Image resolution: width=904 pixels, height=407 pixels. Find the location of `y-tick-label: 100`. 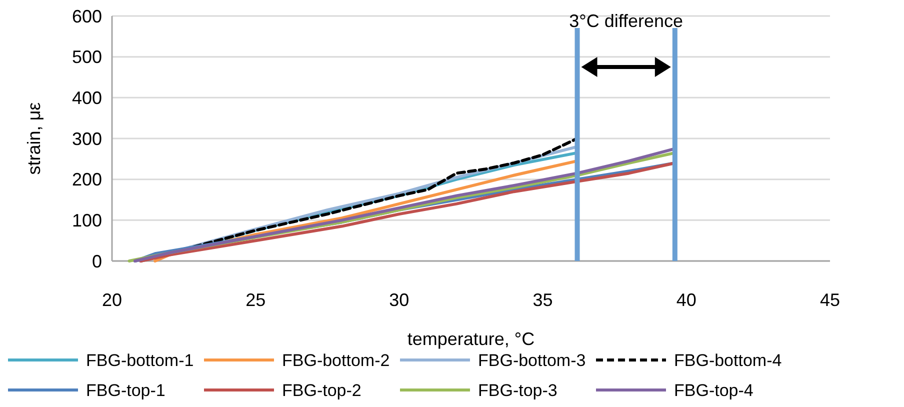

y-tick-label: 100 is located at coordinates (87, 220).